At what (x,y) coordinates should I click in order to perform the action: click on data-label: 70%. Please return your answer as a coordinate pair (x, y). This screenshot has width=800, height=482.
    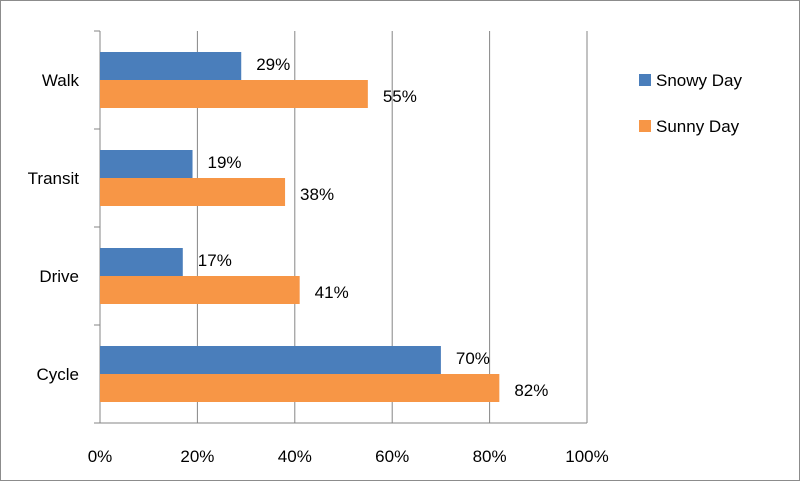
    Looking at the image, I should click on (473, 358).